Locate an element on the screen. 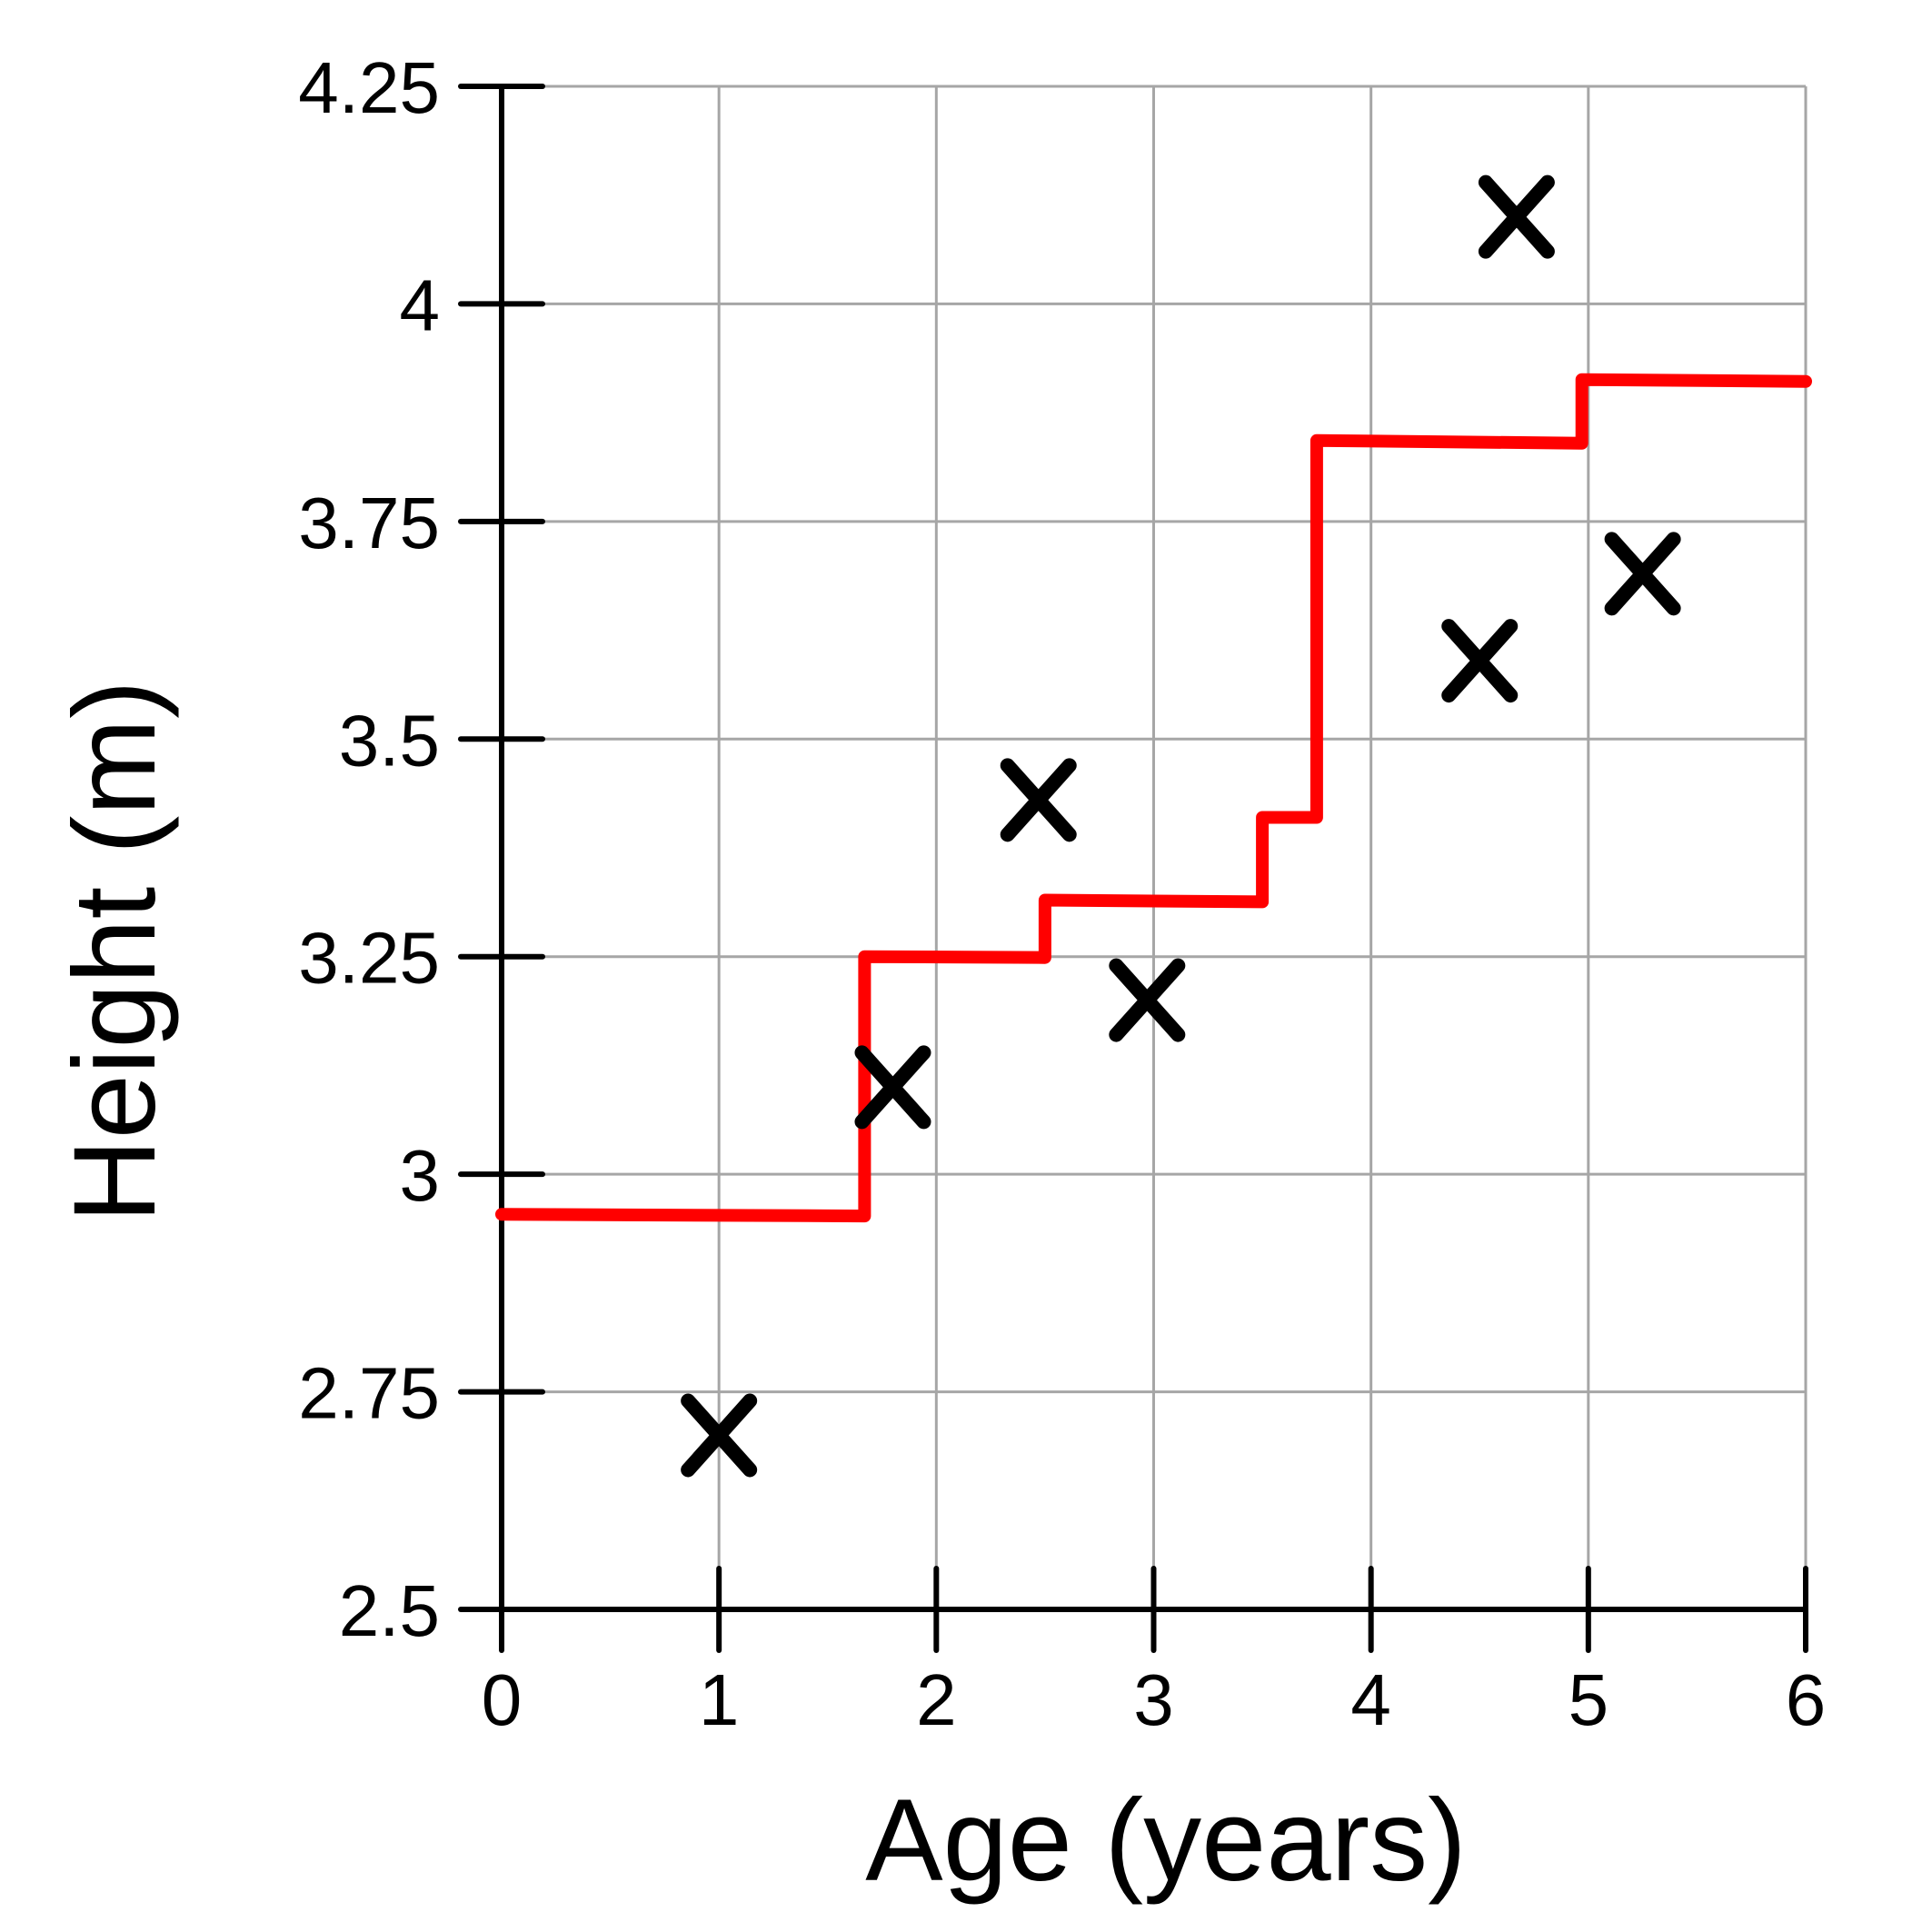 The image size is (1932, 1932). y-tick-label: 4 is located at coordinates (421, 304).